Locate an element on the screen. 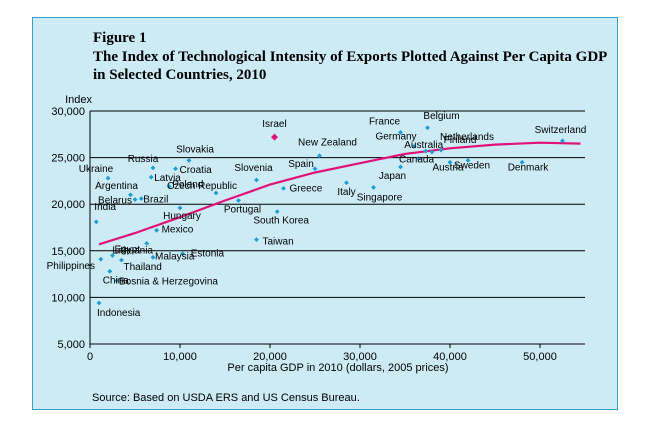  point-france is located at coordinates (400, 132).